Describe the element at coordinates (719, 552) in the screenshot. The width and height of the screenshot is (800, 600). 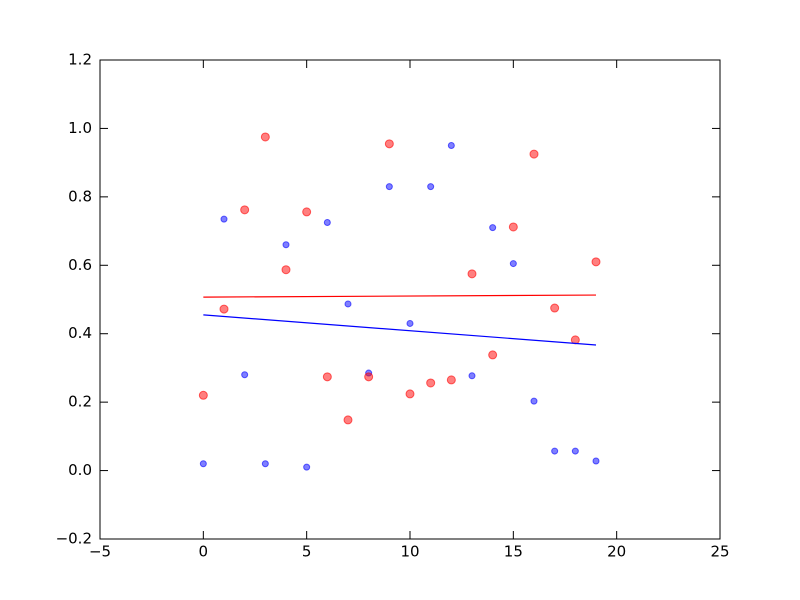
I see `x-tick-label: 25` at that location.